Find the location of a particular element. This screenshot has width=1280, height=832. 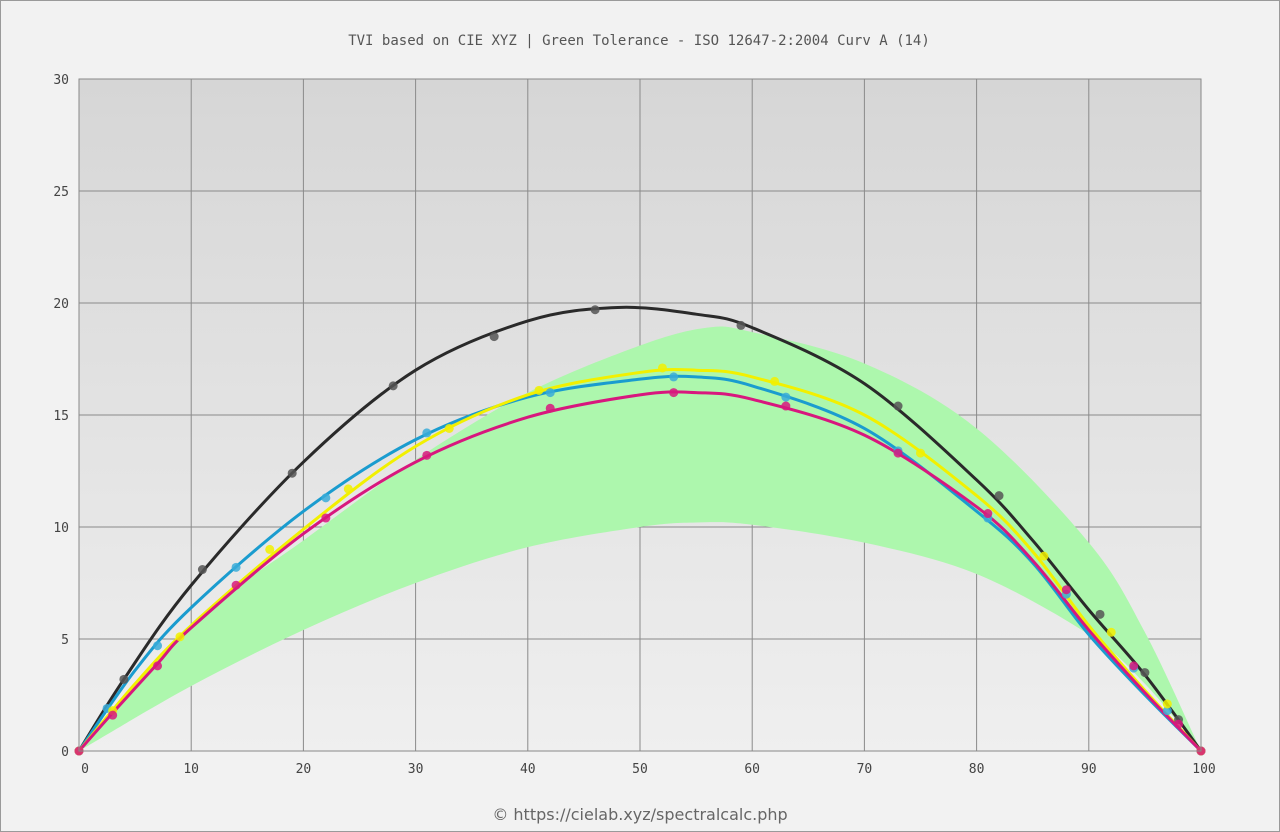

y-tick-label-10: 10 is located at coordinates (61, 528).